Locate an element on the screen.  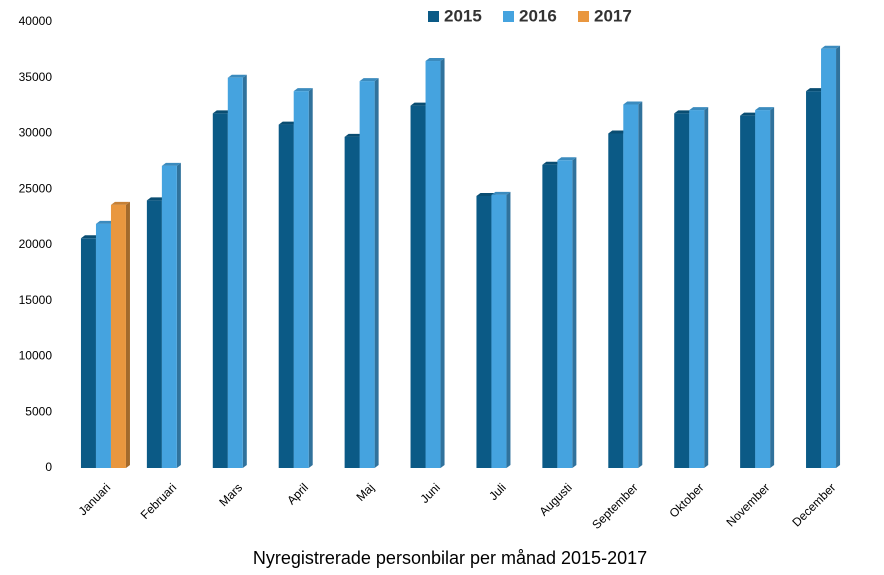
legend-label: 2016 is located at coordinates (538, 15).